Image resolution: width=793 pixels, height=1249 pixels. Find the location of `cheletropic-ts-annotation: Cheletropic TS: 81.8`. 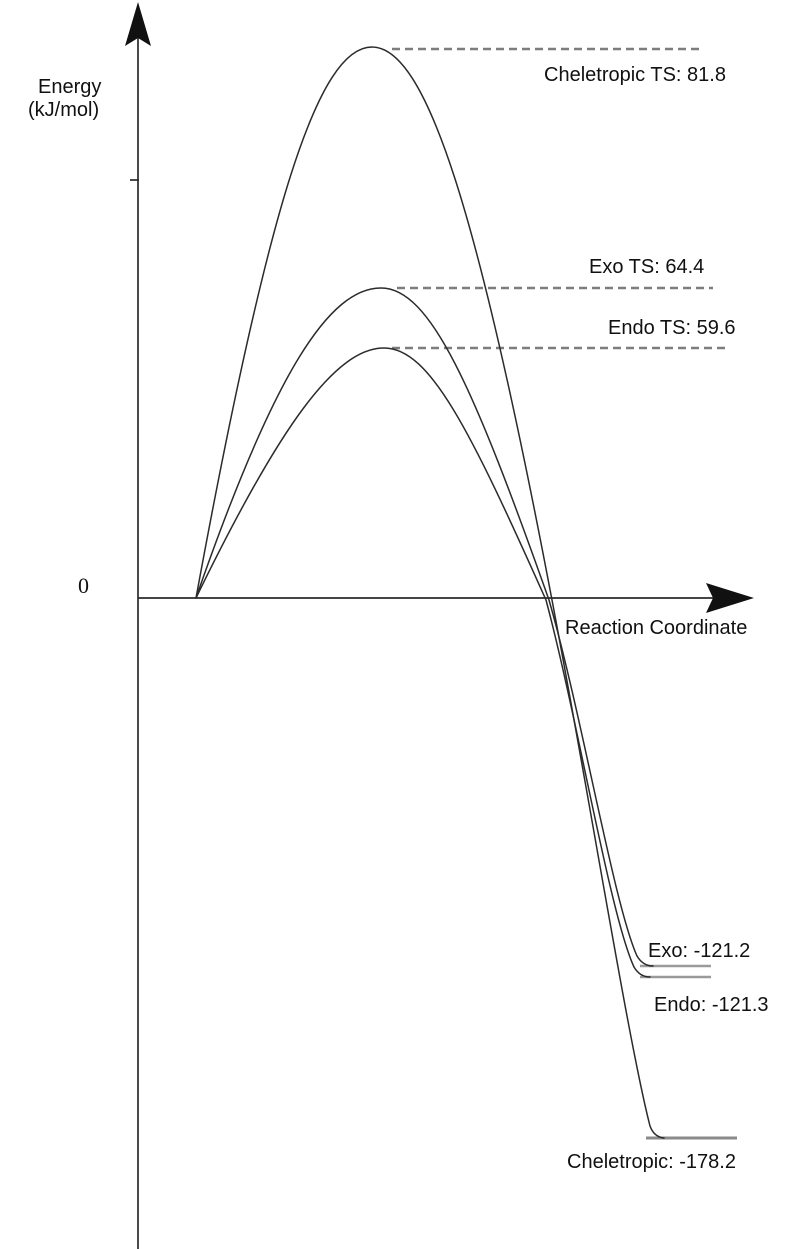

cheletropic-ts-annotation: Cheletropic TS: 81.8 is located at coordinates (635, 75).